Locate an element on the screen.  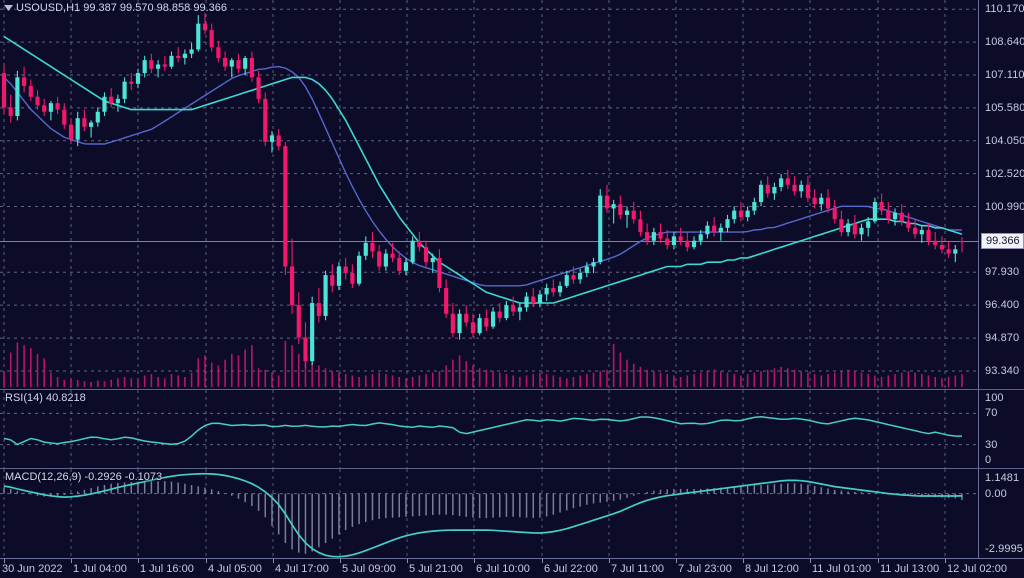
time-axis-label: 7 Jul 11:00 is located at coordinates (638, 569).